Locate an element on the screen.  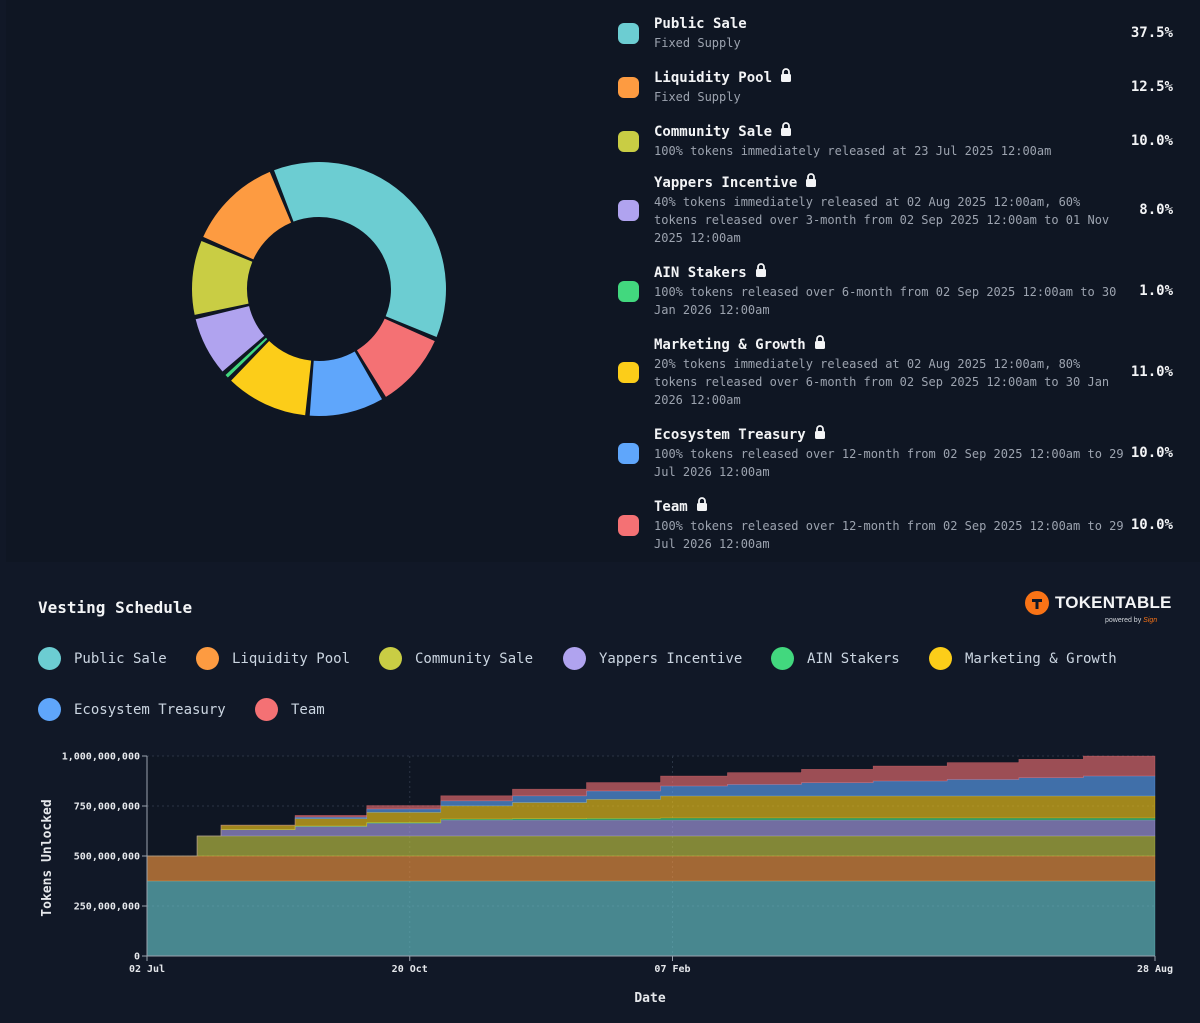
legend-item-yappers-incentive: Yappers Incentive is located at coordinates (652, 658).